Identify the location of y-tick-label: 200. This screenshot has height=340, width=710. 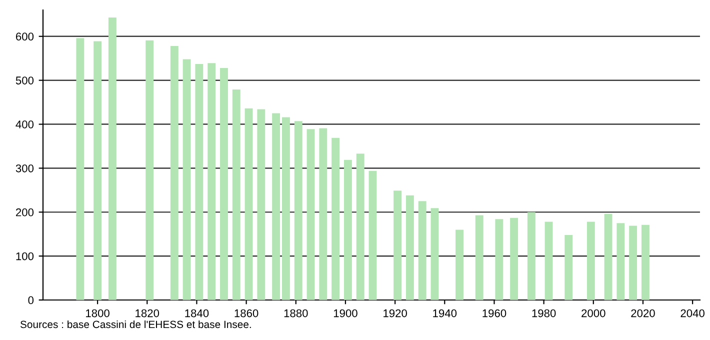
(25, 212).